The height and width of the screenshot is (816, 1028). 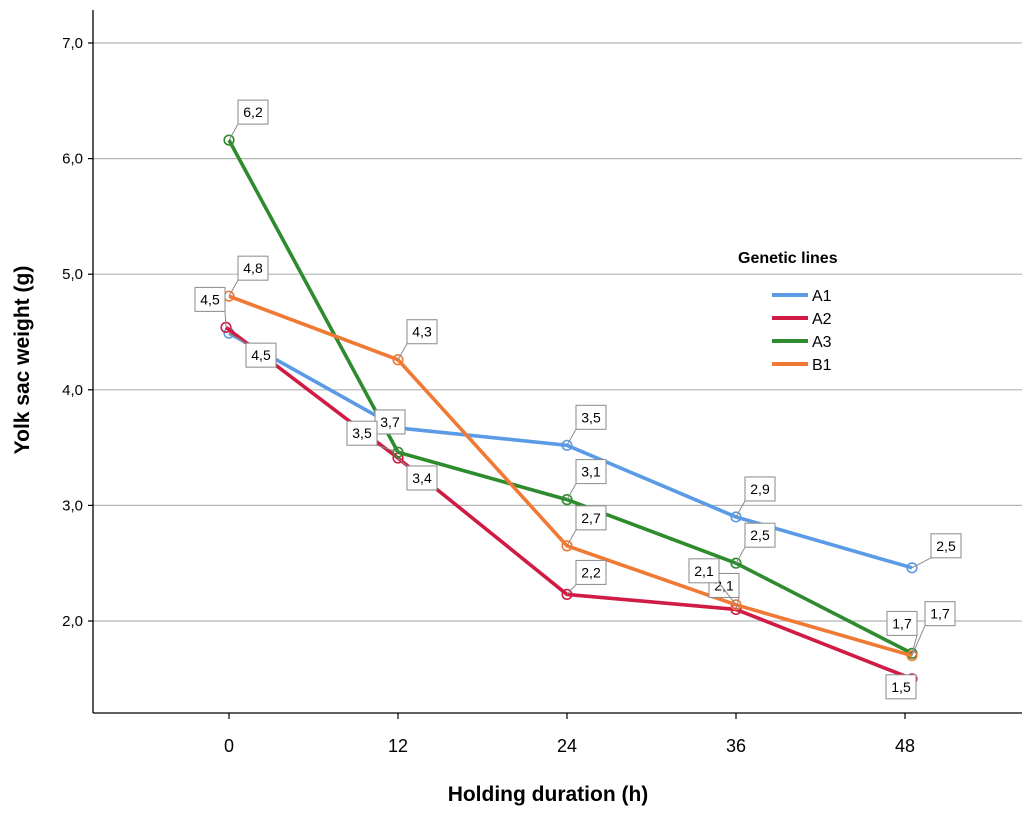 What do you see at coordinates (802, 319) in the screenshot?
I see `legend-item-a2: A2` at bounding box center [802, 319].